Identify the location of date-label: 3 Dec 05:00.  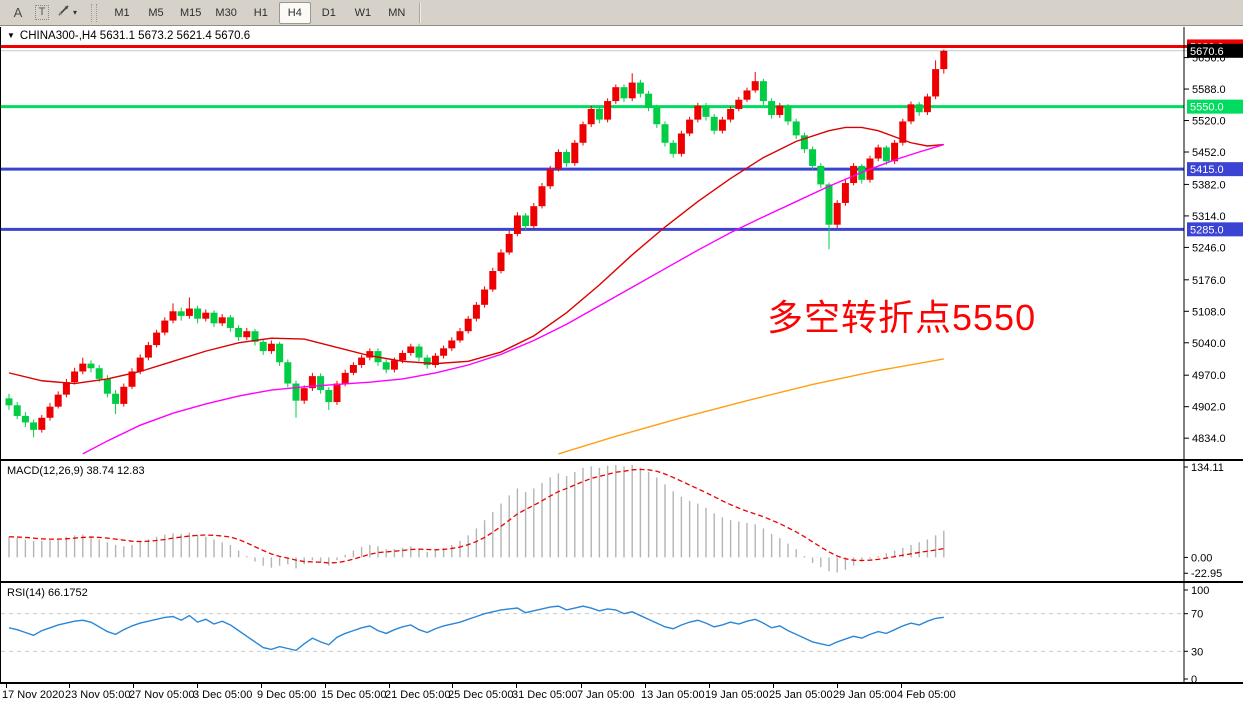
(223, 695).